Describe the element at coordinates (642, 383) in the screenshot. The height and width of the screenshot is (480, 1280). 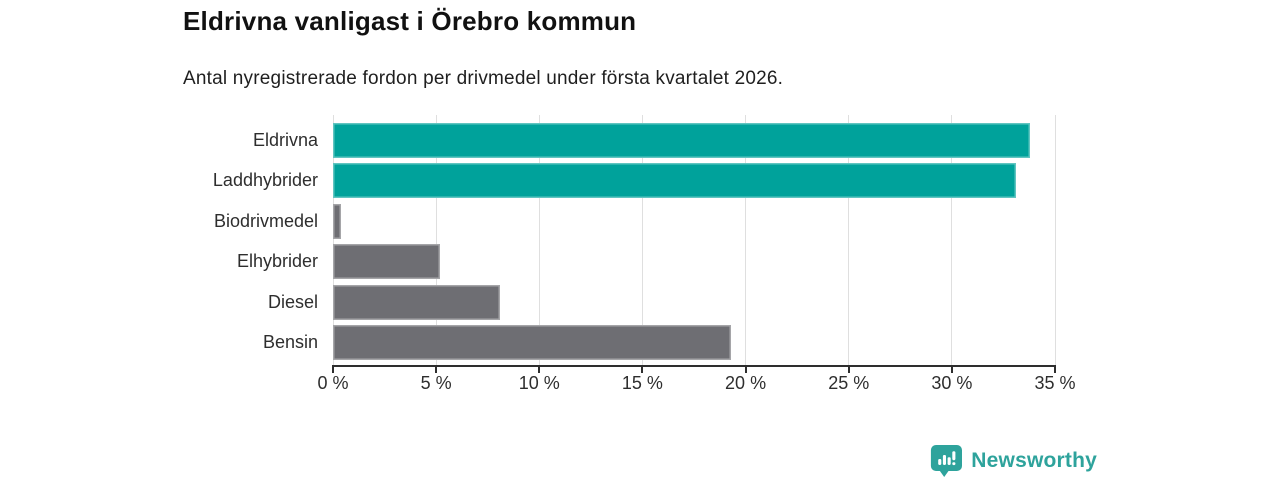
I see `x-tick-label: 15 %` at that location.